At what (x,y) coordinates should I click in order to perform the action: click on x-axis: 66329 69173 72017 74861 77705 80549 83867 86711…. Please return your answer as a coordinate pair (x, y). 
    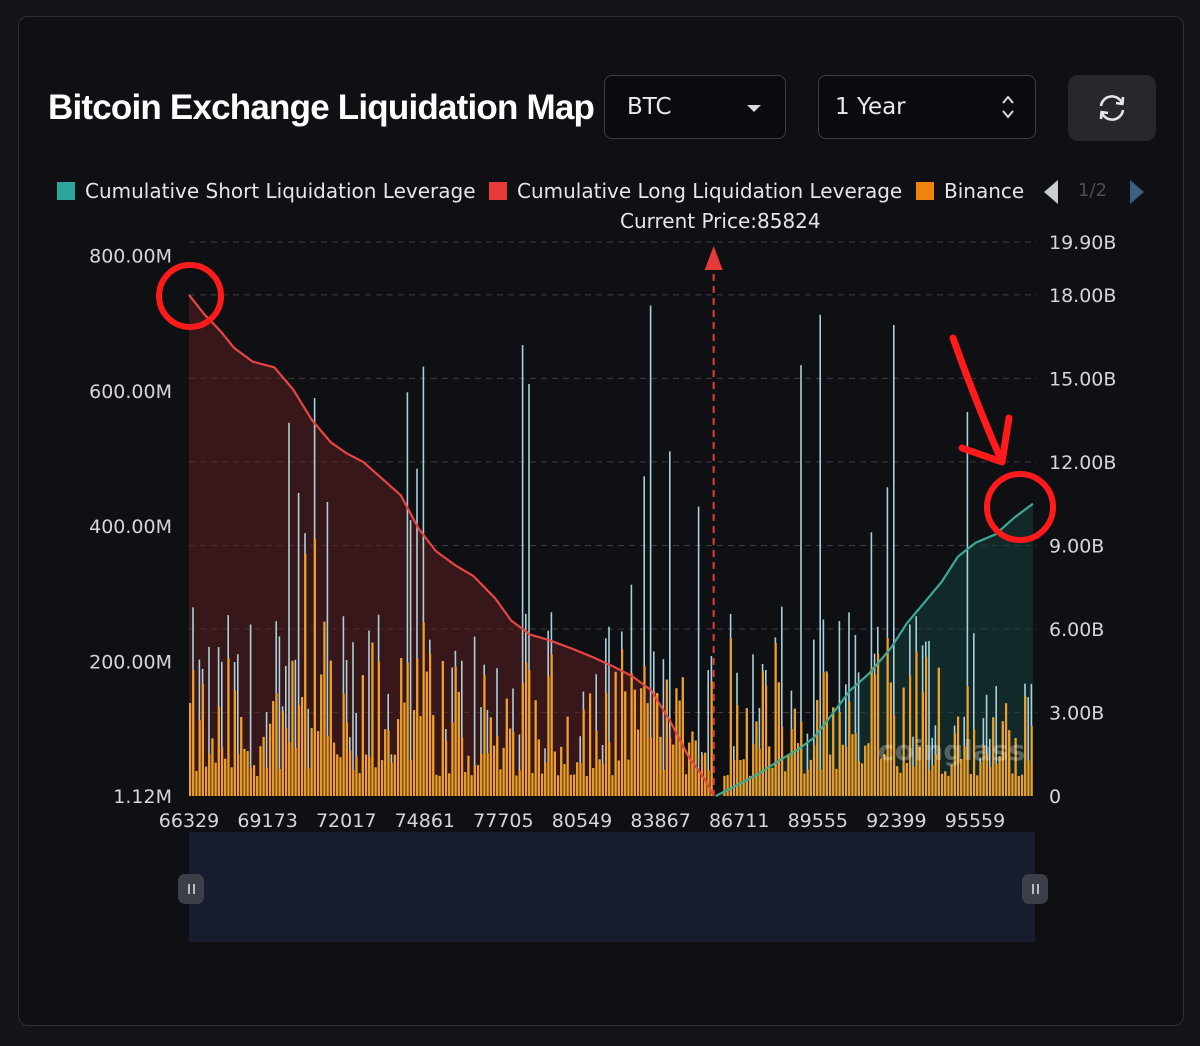
    Looking at the image, I should click on (582, 821).